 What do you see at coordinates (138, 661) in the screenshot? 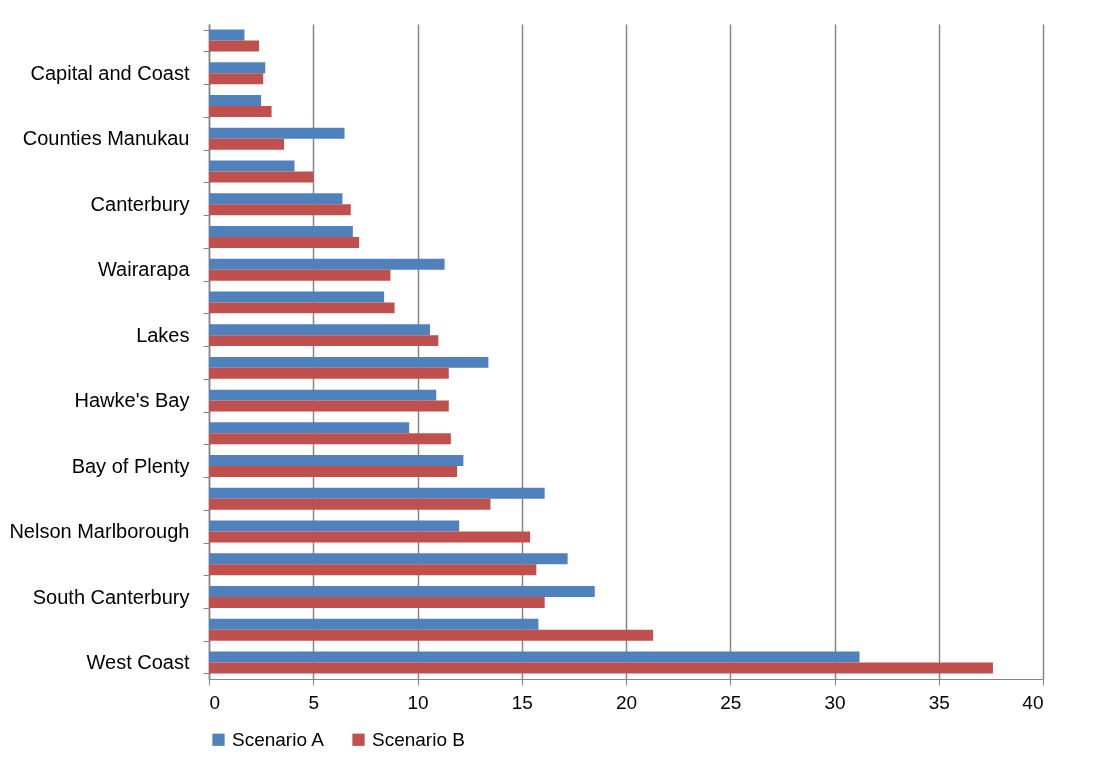
I see `y-tick-label: West Coast` at bounding box center [138, 661].